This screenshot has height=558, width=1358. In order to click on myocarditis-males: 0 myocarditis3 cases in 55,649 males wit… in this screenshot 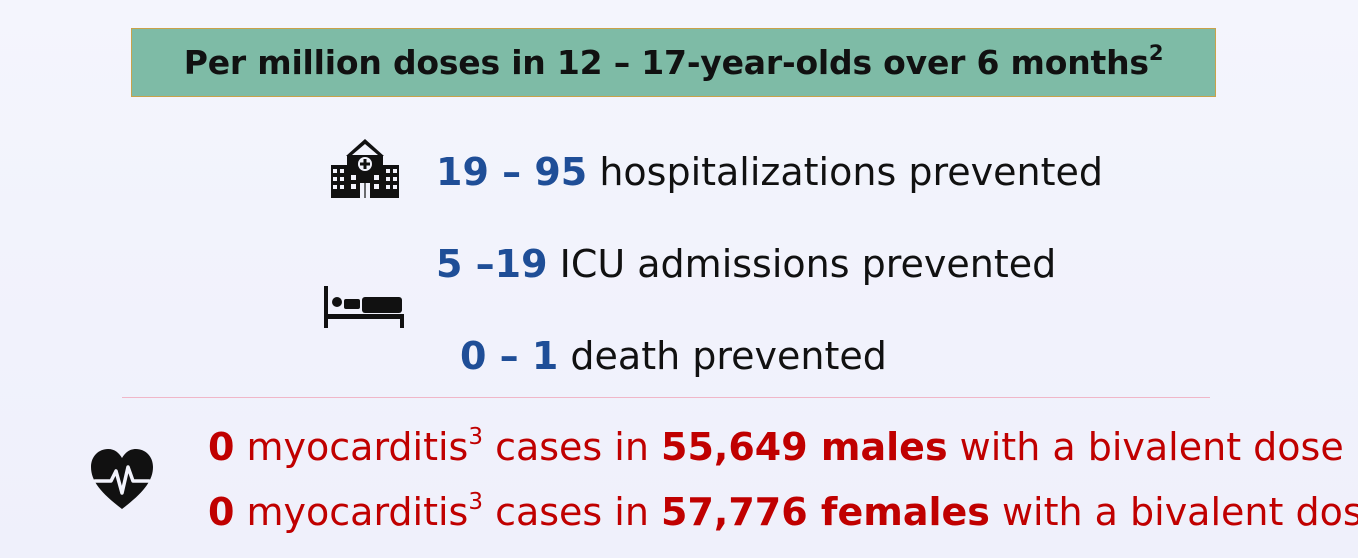, I will do `click(776, 446)`.